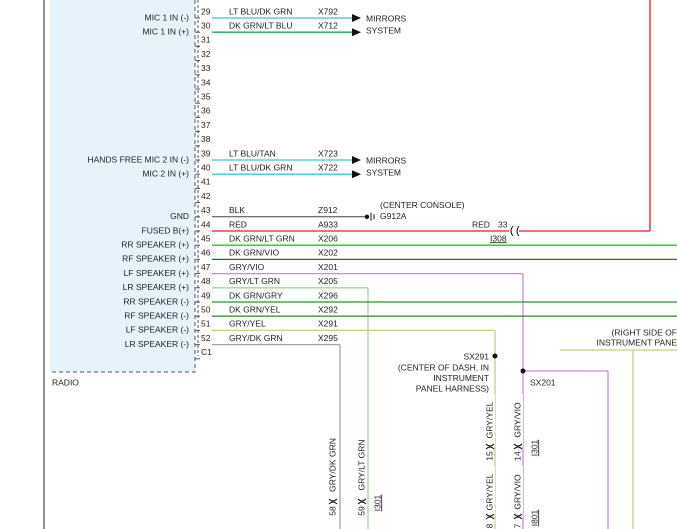 This screenshot has height=529, width=677. What do you see at coordinates (237, 210) in the screenshot?
I see `wire-color: BLK` at bounding box center [237, 210].